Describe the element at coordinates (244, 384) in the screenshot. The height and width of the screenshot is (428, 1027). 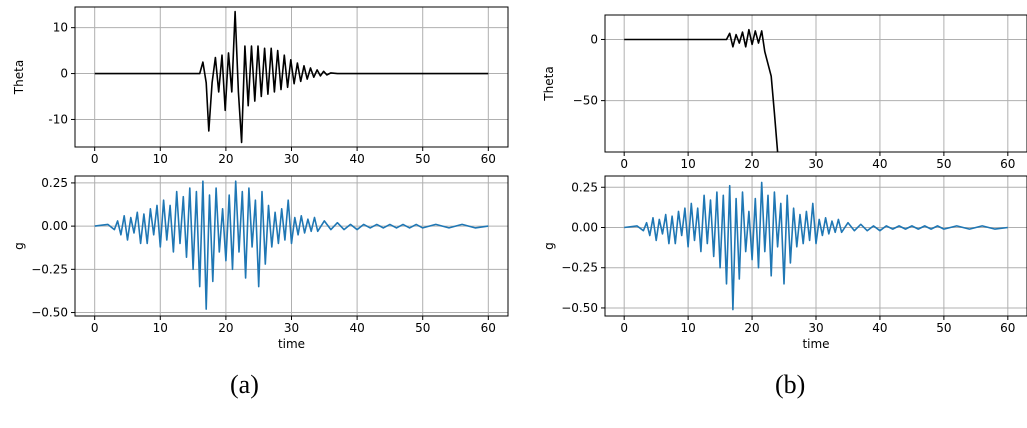
I see `caption-a: (a)` at that location.